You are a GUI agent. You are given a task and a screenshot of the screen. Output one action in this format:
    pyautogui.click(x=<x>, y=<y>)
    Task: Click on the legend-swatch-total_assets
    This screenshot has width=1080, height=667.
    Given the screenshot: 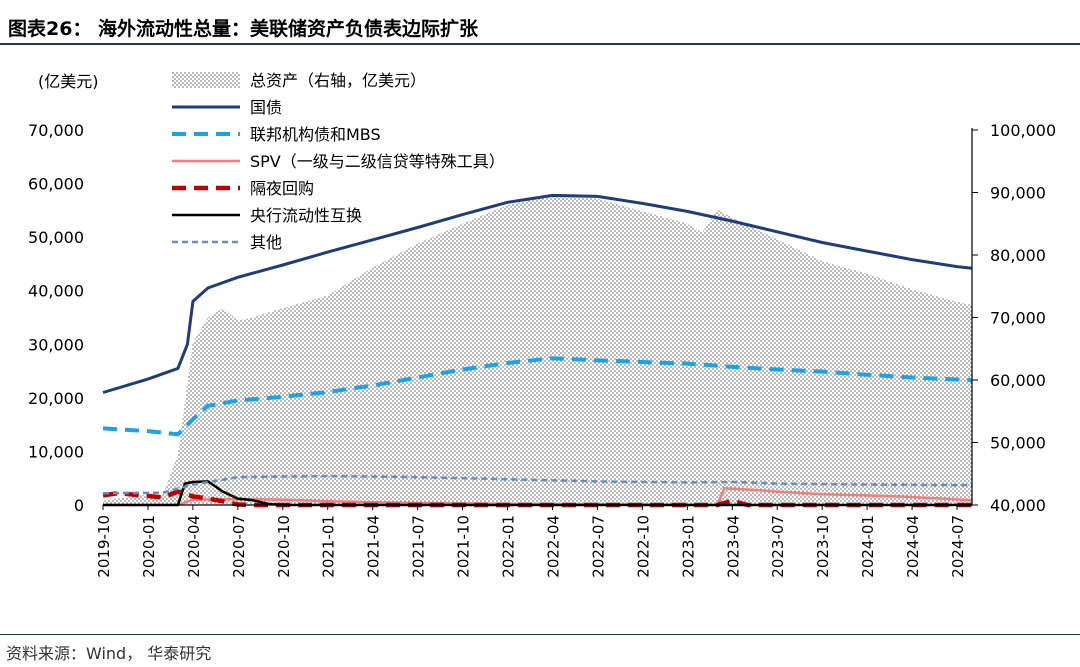 What is the action you would take?
    pyautogui.click(x=206, y=80)
    